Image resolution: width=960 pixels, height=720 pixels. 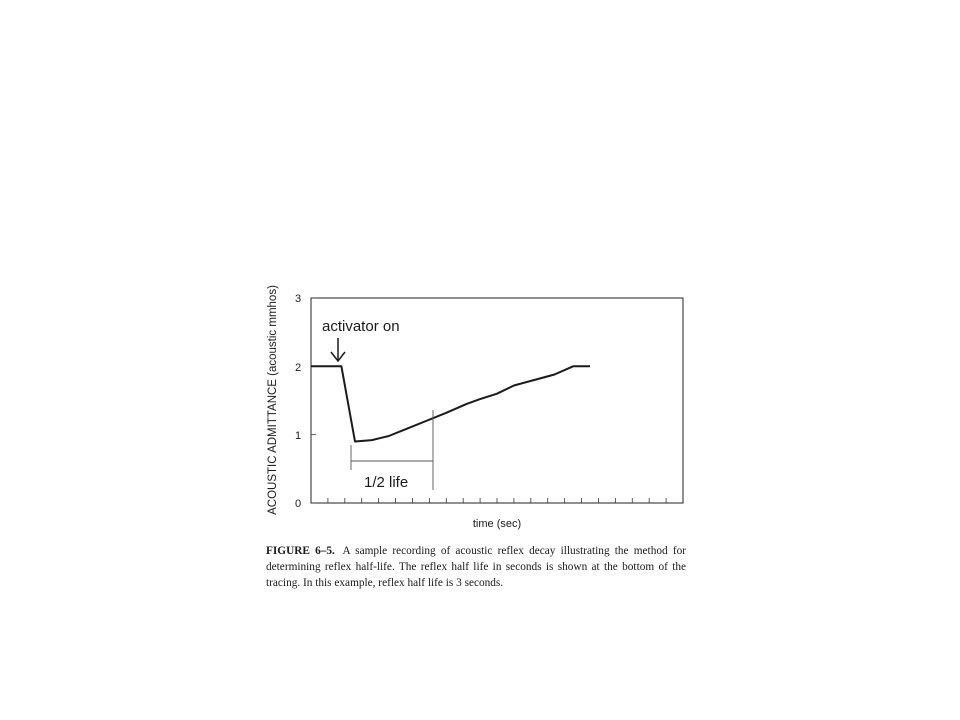 What do you see at coordinates (386, 482) in the screenshot?
I see `half-life-annotation: 1/2 life` at bounding box center [386, 482].